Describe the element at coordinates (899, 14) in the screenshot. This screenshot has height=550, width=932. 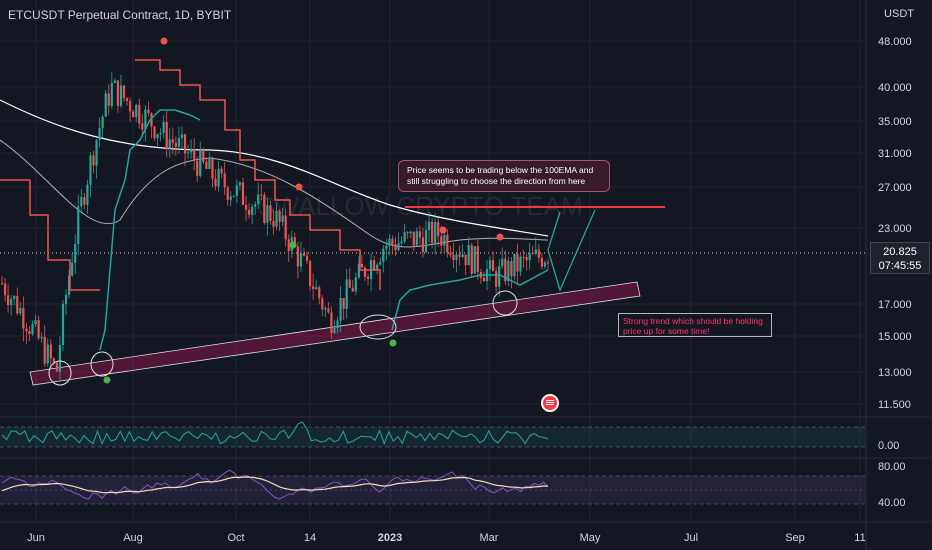
I see `price-axis-unit: USDT` at that location.